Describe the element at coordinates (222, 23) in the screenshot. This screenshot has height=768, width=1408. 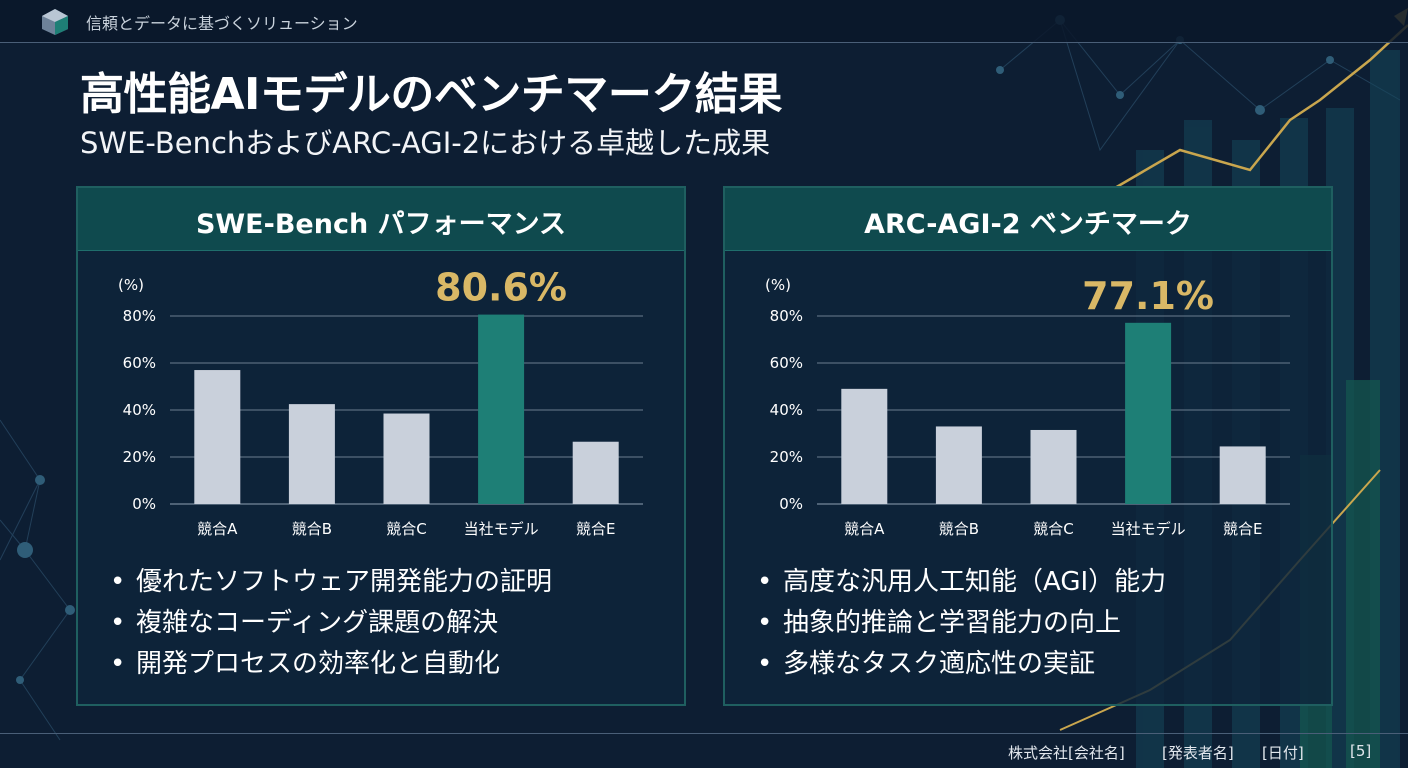
I see `header-tagline: 信頼とデータに基づくソリューション` at that location.